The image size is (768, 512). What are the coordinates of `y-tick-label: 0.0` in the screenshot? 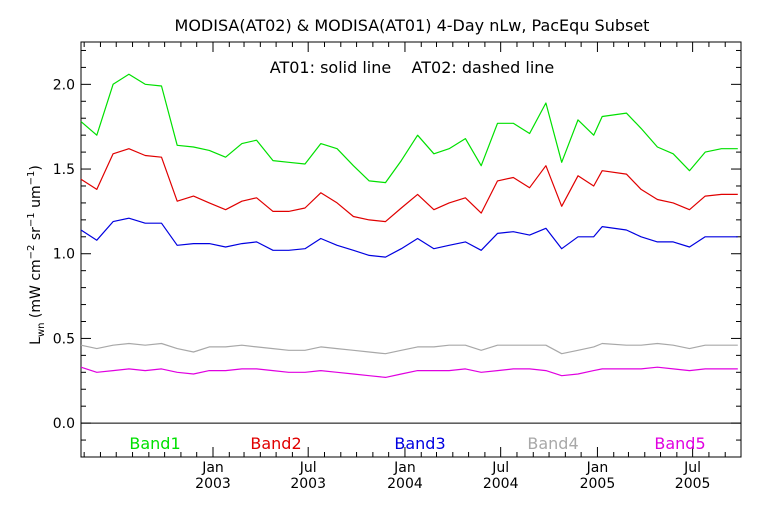 It's located at (64, 424).